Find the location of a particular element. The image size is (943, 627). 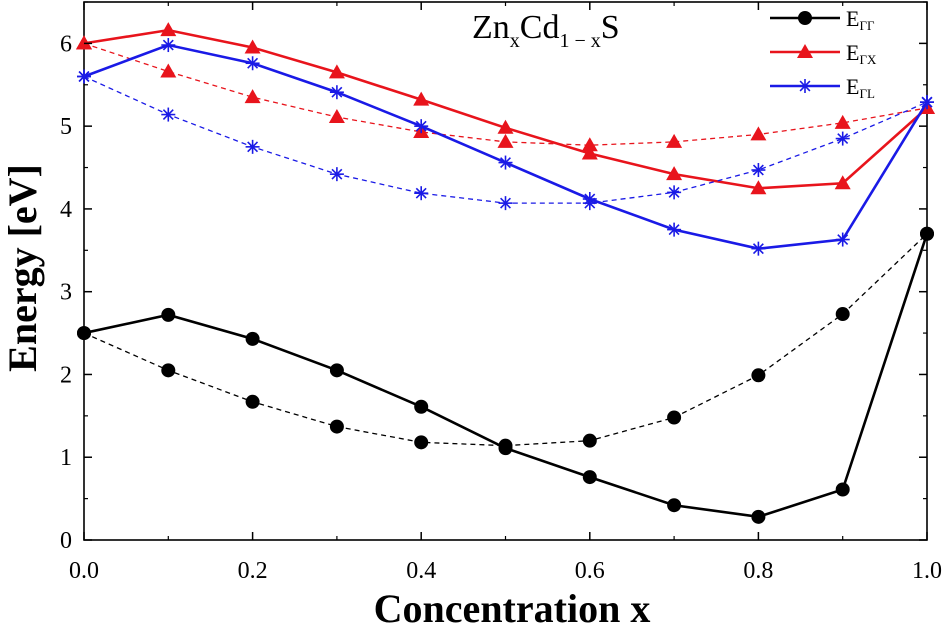

y-tick-label: 6 is located at coordinates (66, 44).